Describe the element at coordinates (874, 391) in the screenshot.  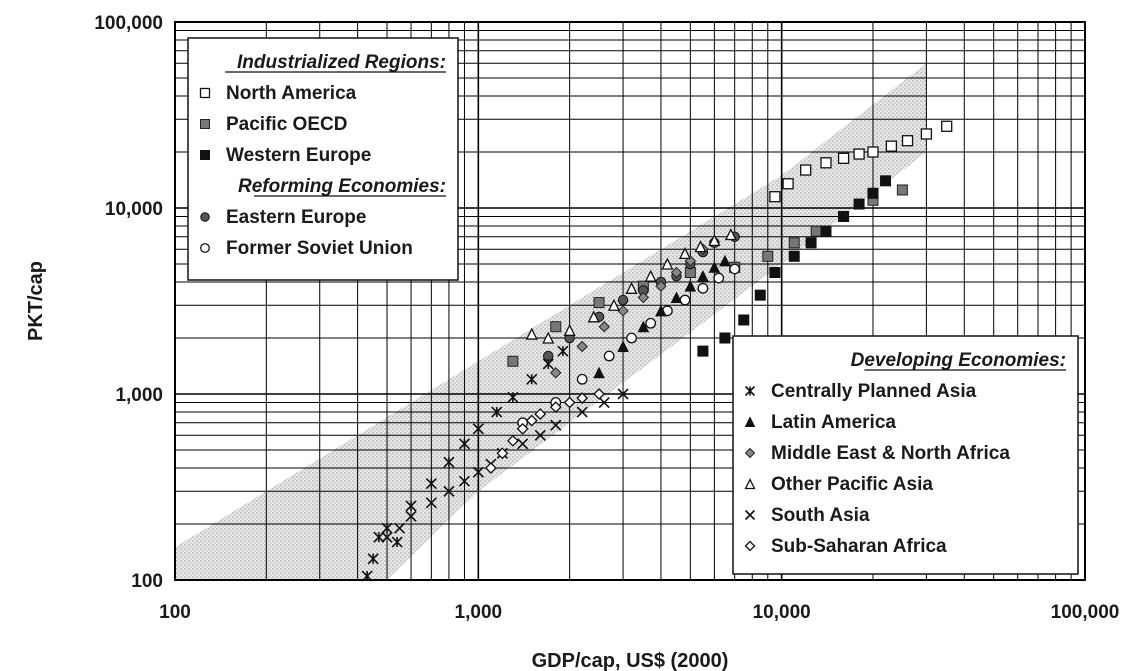
I see `legend-entry-label: Centrally Planned Asia` at that location.